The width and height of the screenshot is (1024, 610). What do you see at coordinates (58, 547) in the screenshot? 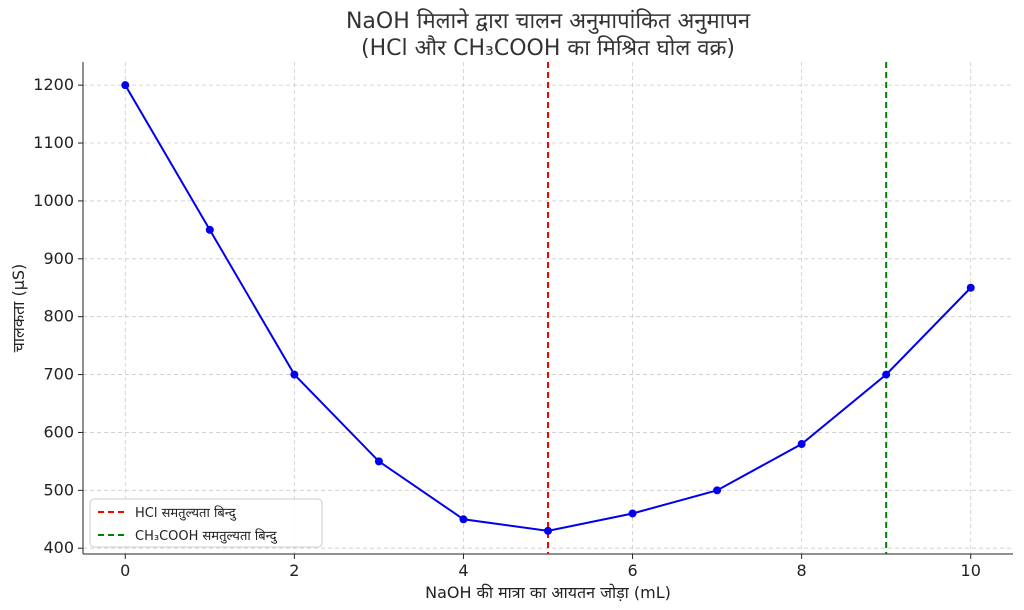
I see `y-tick-label-400: 400` at bounding box center [58, 547].